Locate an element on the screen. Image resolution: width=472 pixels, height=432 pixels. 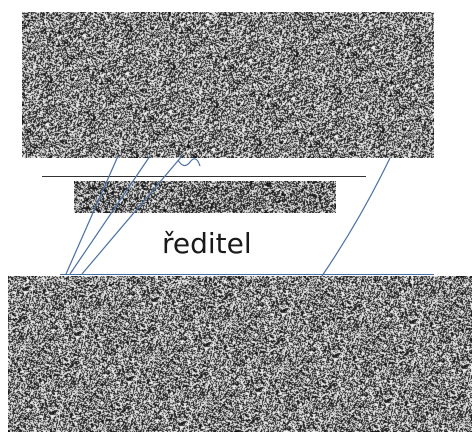
pen-squiggle is located at coordinates (189, 162).